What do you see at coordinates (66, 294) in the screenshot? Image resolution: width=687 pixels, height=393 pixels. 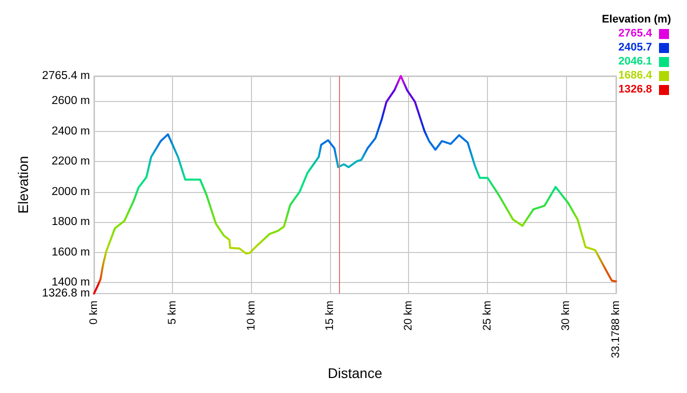 I see `y-tick-label: 1326.8 m` at bounding box center [66, 294].